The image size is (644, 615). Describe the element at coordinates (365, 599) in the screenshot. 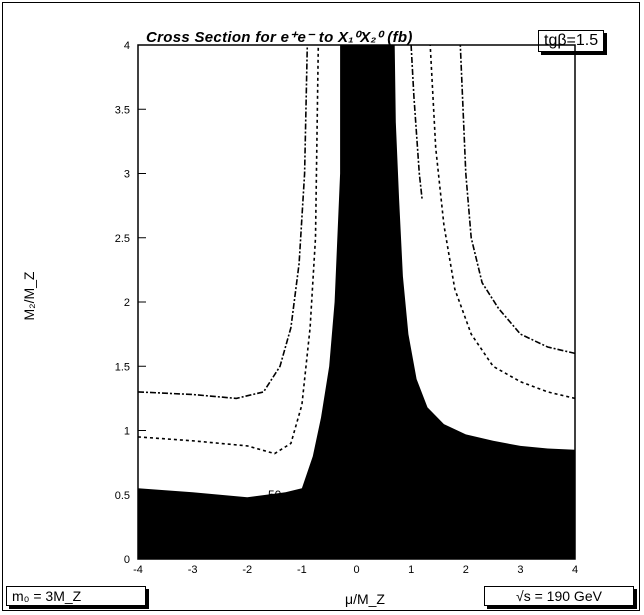

I see `x-axis-label: μ/M_Z` at that location.